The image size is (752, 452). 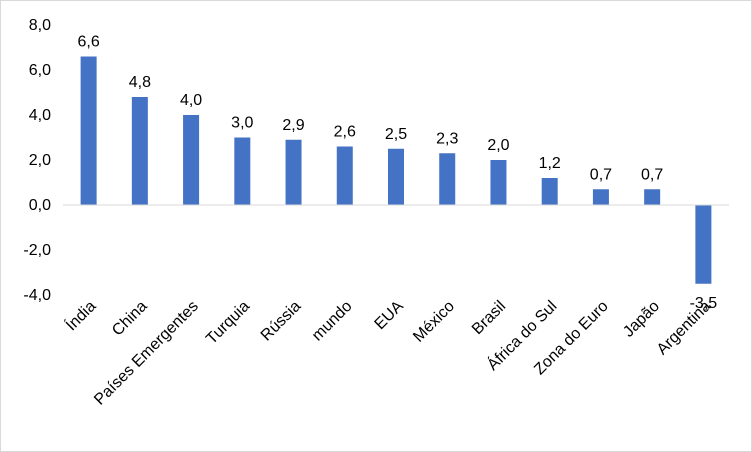 I want to click on y-tick-label: 2,0, so click(x=40, y=160).